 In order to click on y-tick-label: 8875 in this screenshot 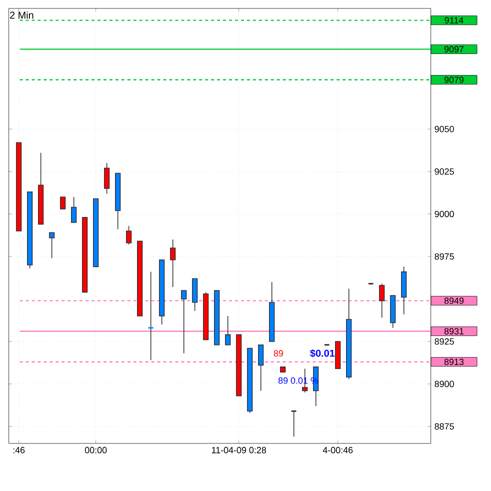, I will do `click(444, 426)`.